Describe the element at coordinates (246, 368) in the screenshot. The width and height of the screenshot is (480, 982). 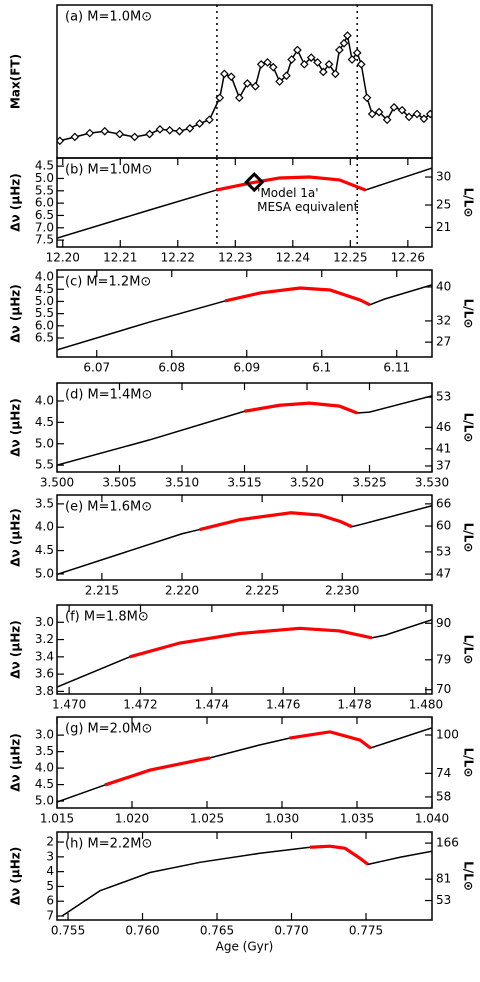
I see `x-tick-label: 6.09` at that location.